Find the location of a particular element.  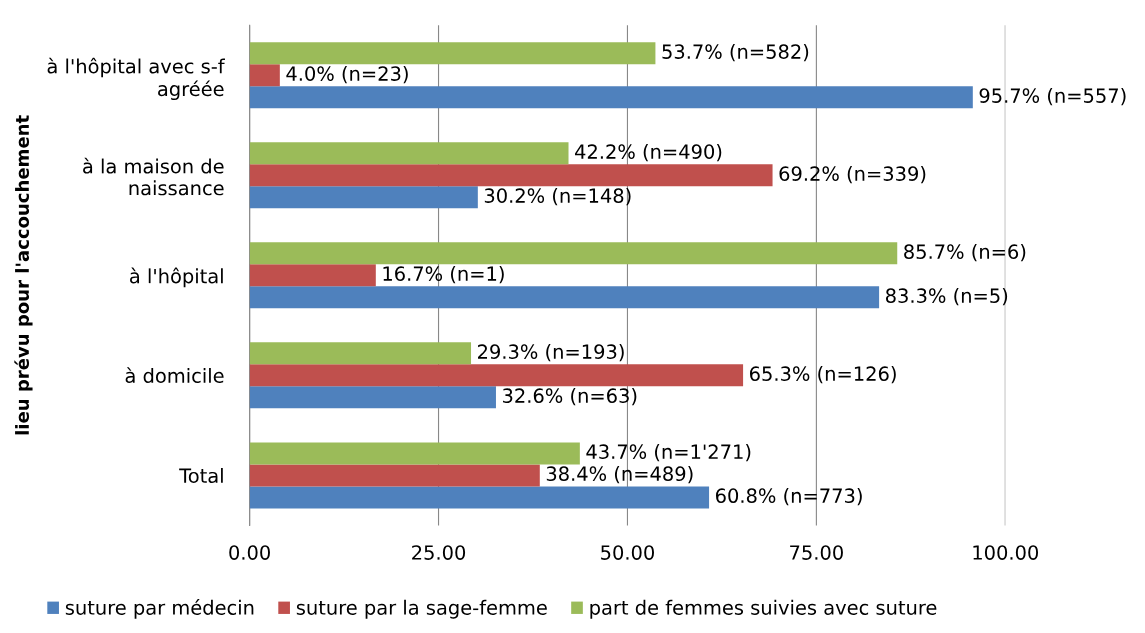

data-label: 16.7% (n=1) is located at coordinates (443, 274).